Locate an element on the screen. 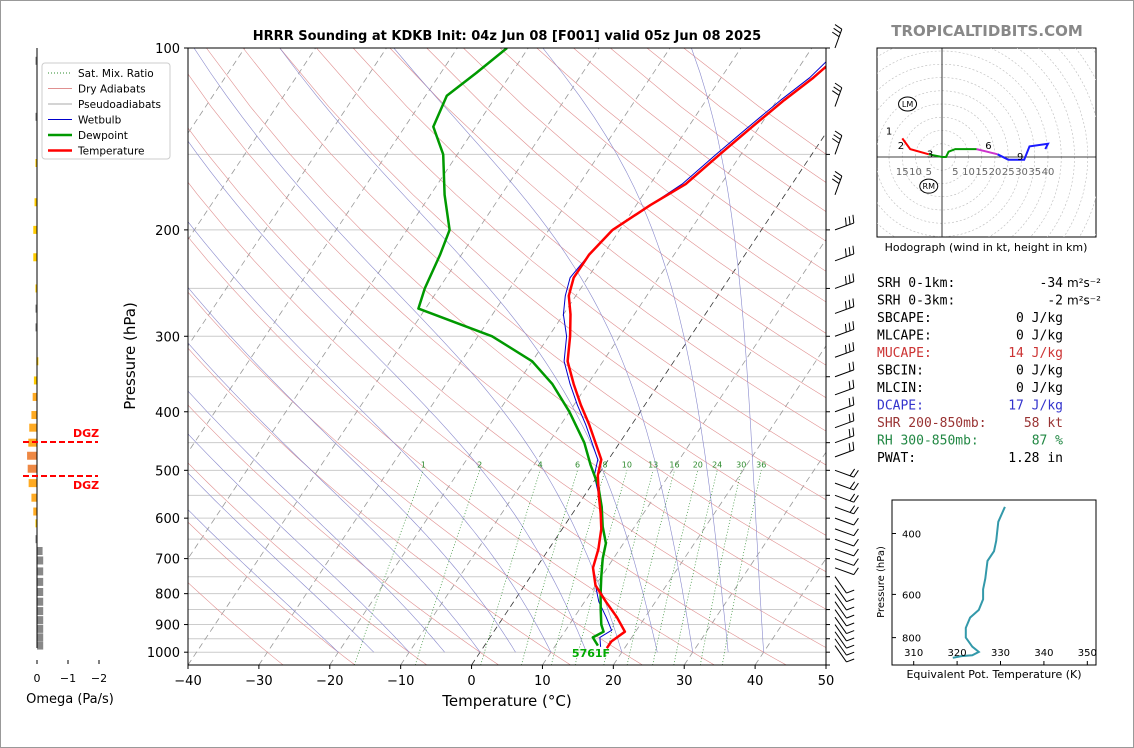 The image size is (1134, 748). index-label: RH 300-850mb: is located at coordinates (928, 441).